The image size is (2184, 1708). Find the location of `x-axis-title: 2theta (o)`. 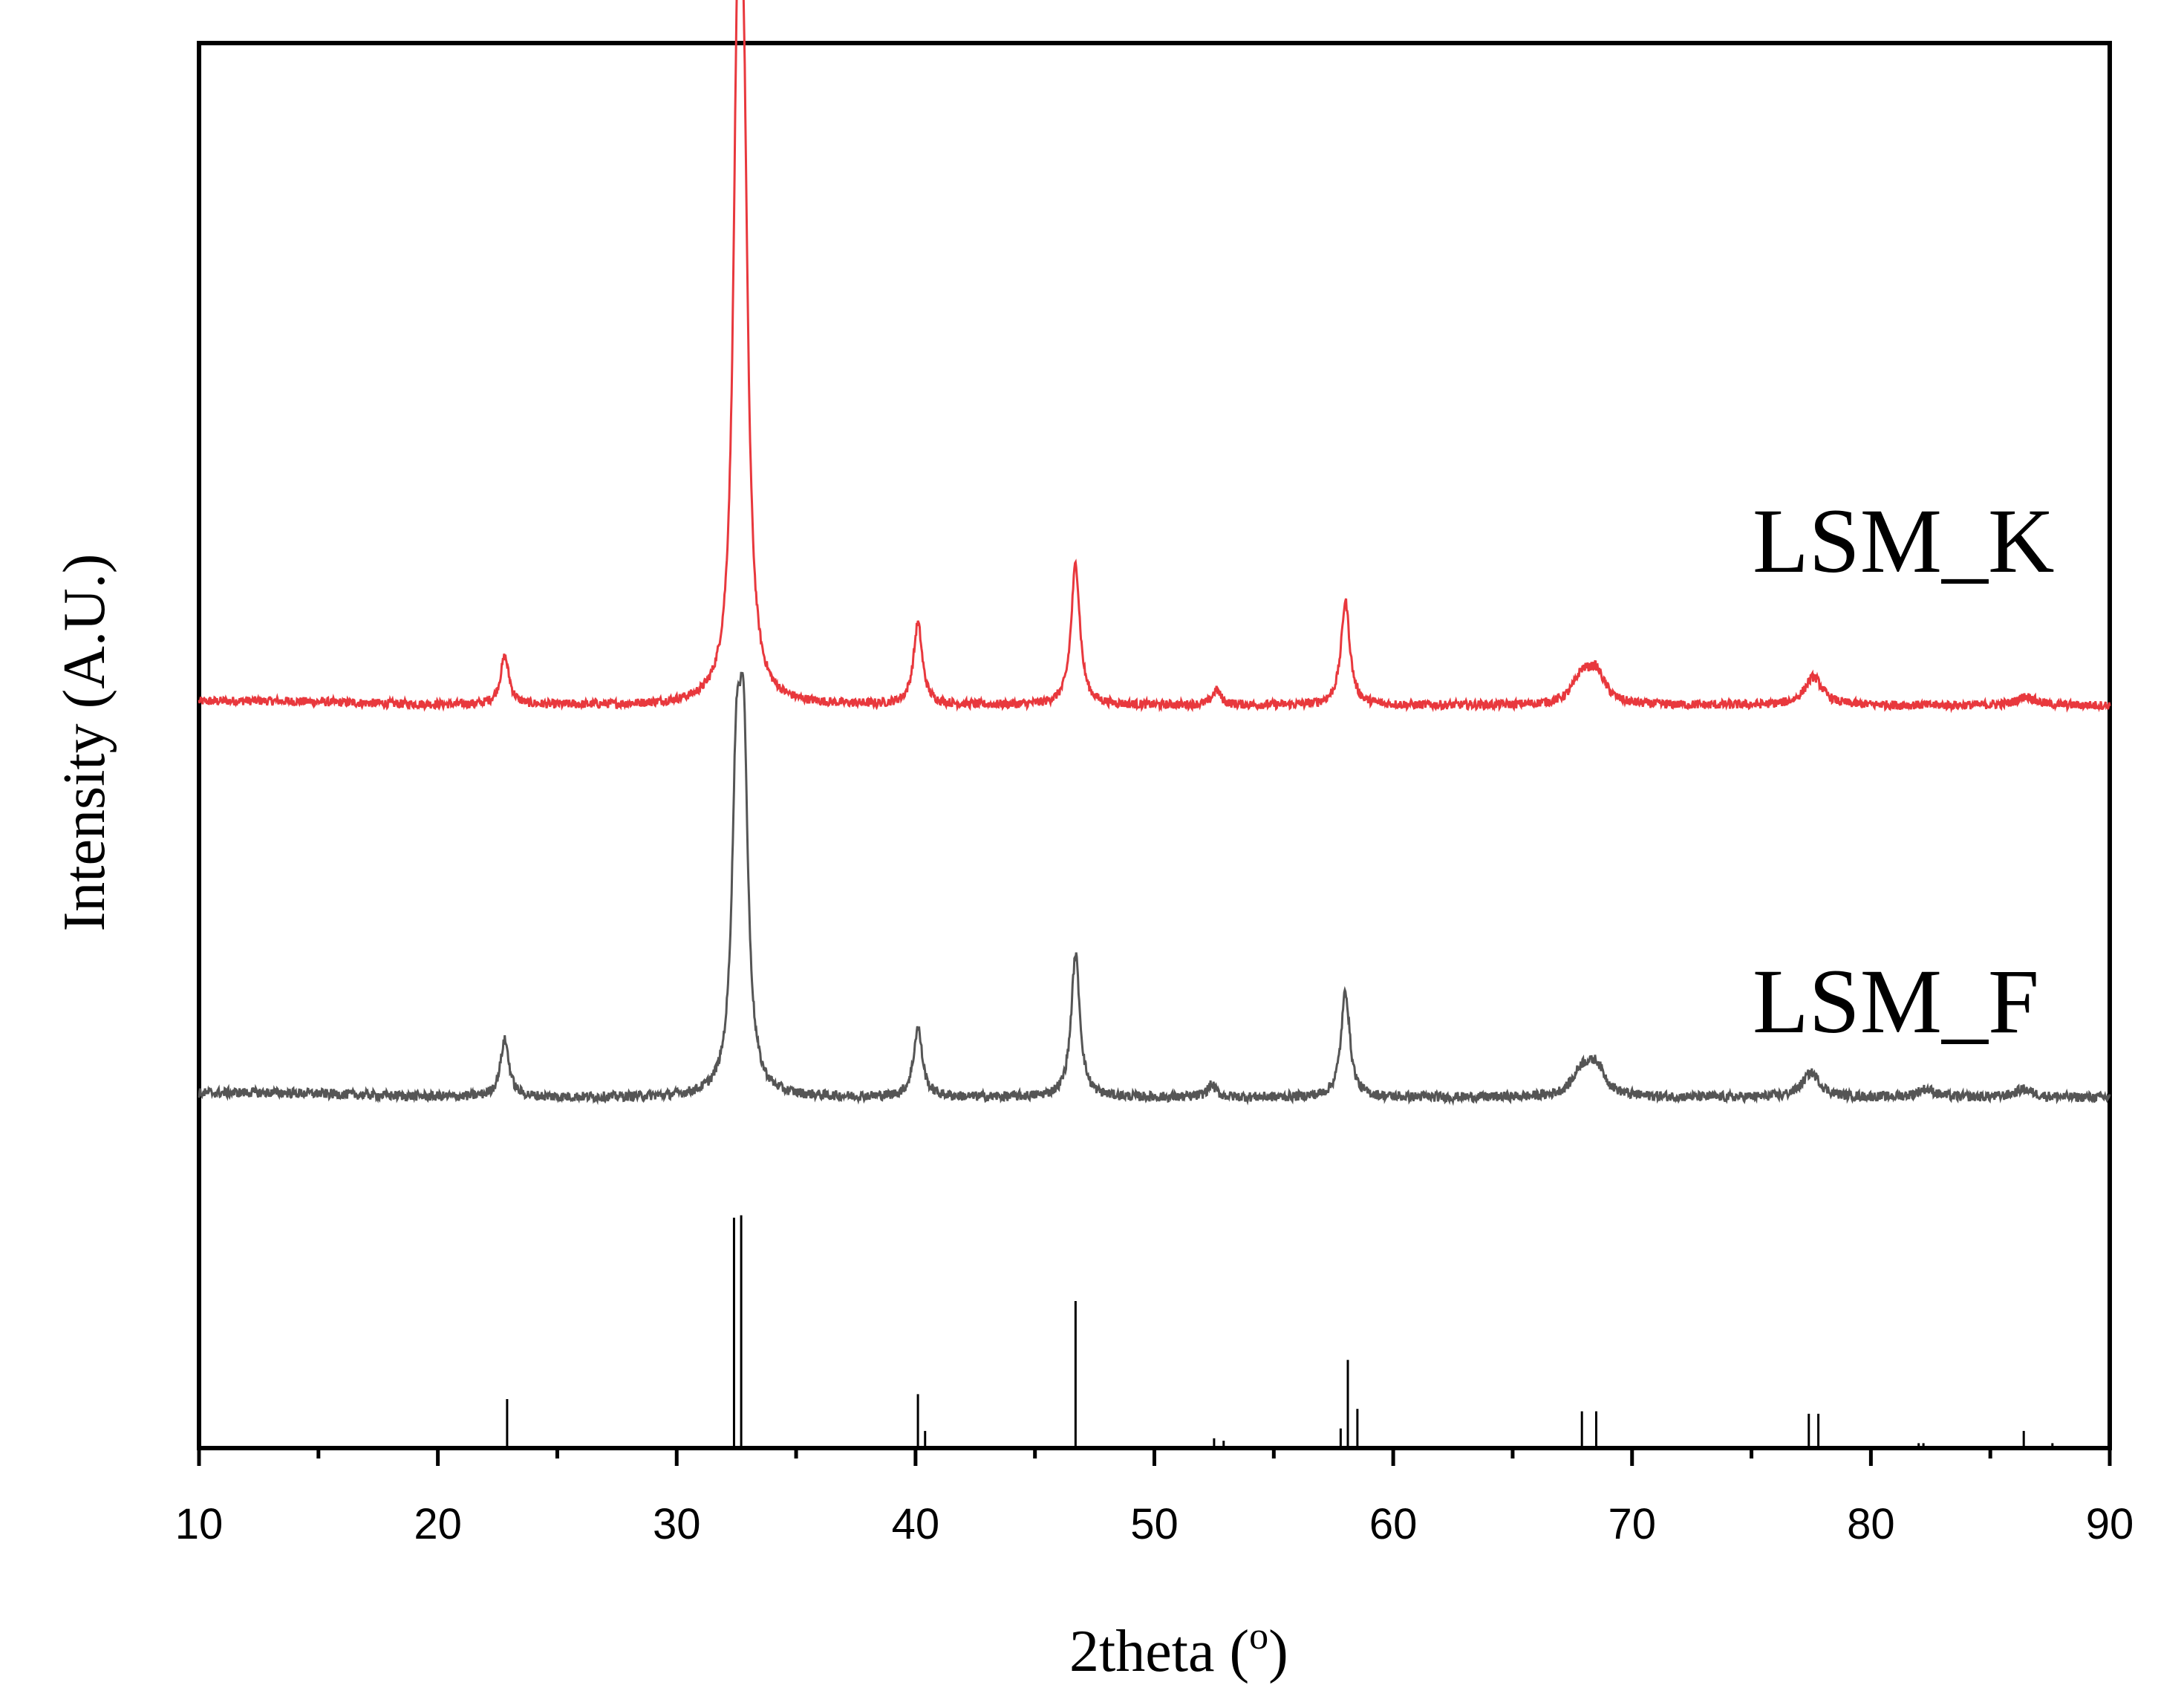

x-axis-title: 2theta (o) is located at coordinates (1178, 1649).